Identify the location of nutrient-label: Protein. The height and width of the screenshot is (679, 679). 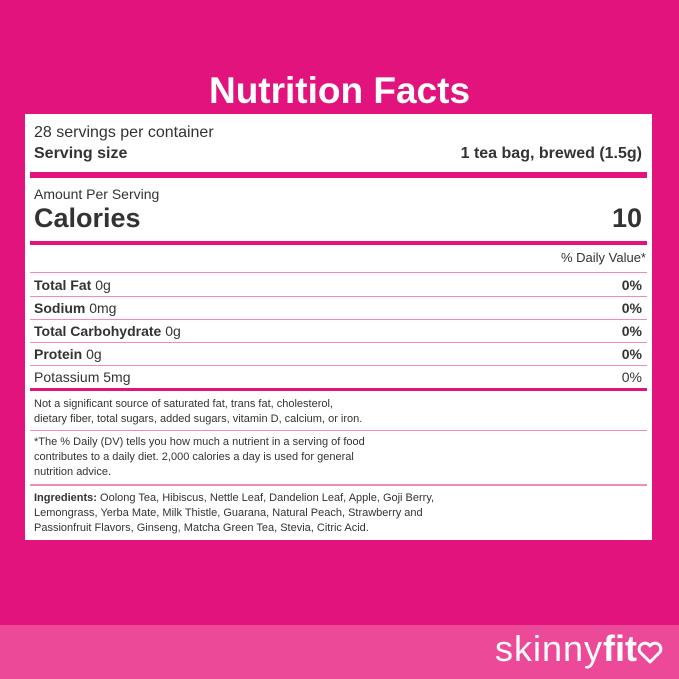
(58, 354).